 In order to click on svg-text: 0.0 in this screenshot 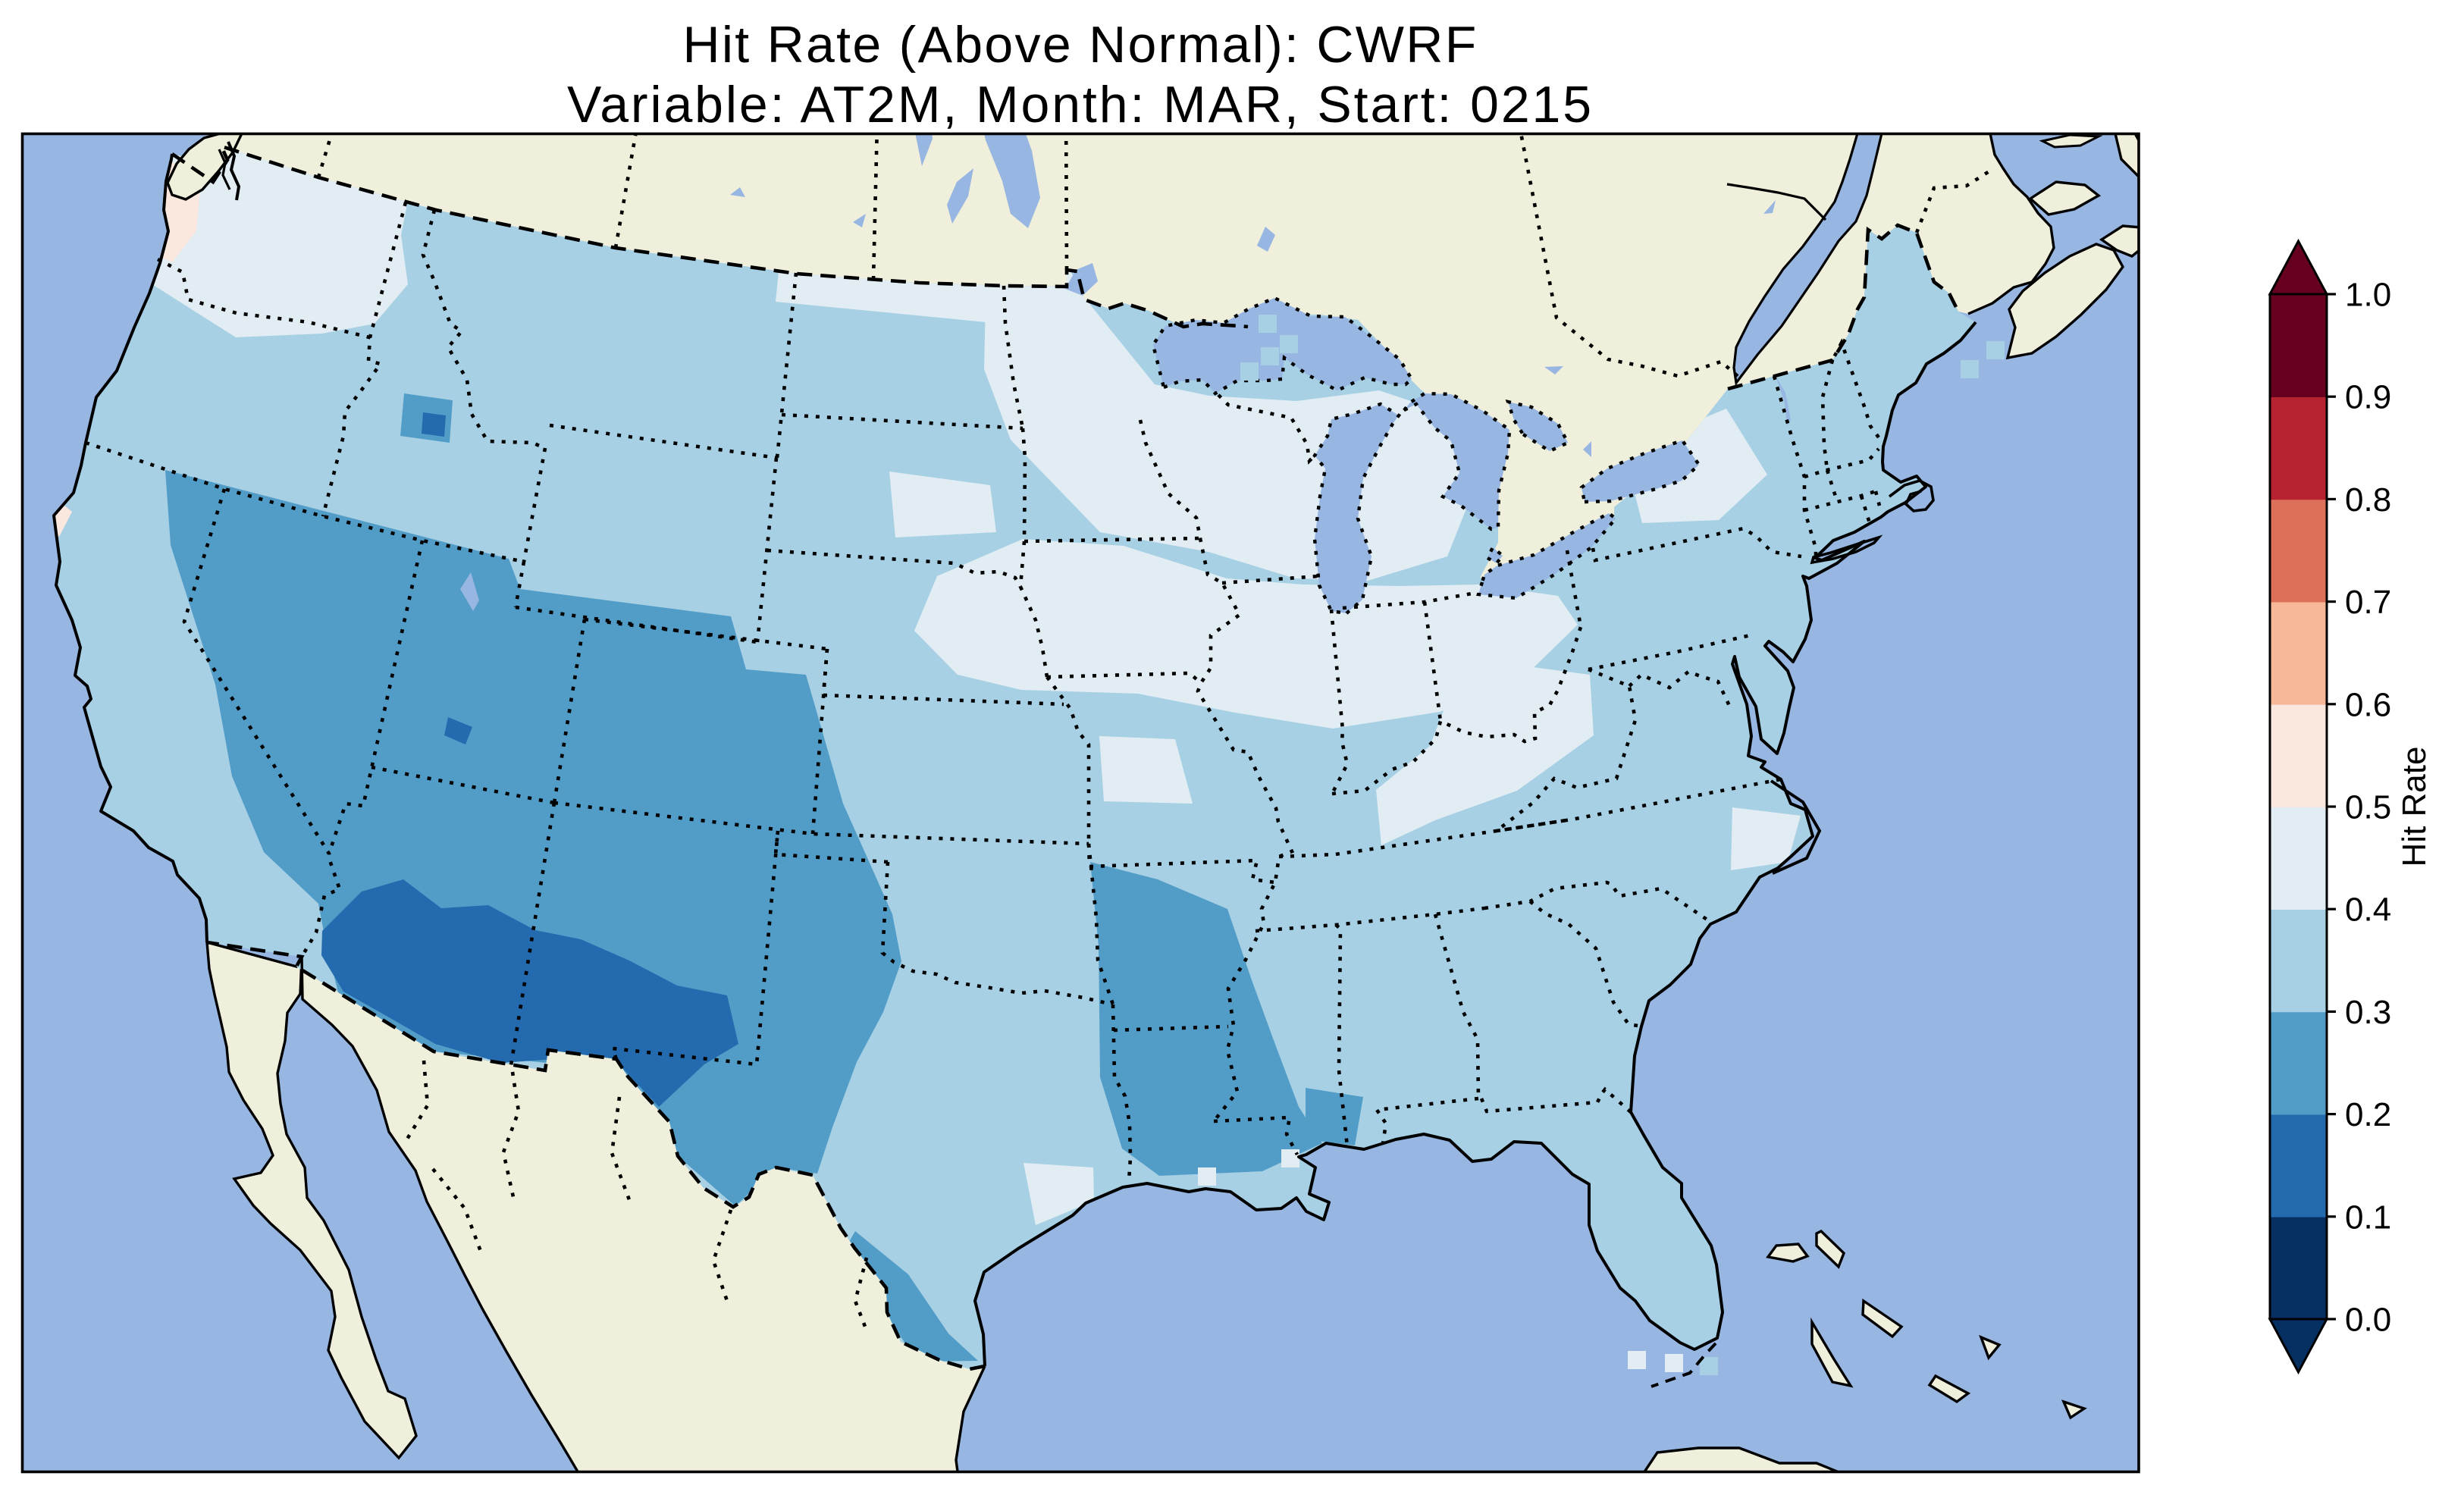, I will do `click(2368, 1320)`.